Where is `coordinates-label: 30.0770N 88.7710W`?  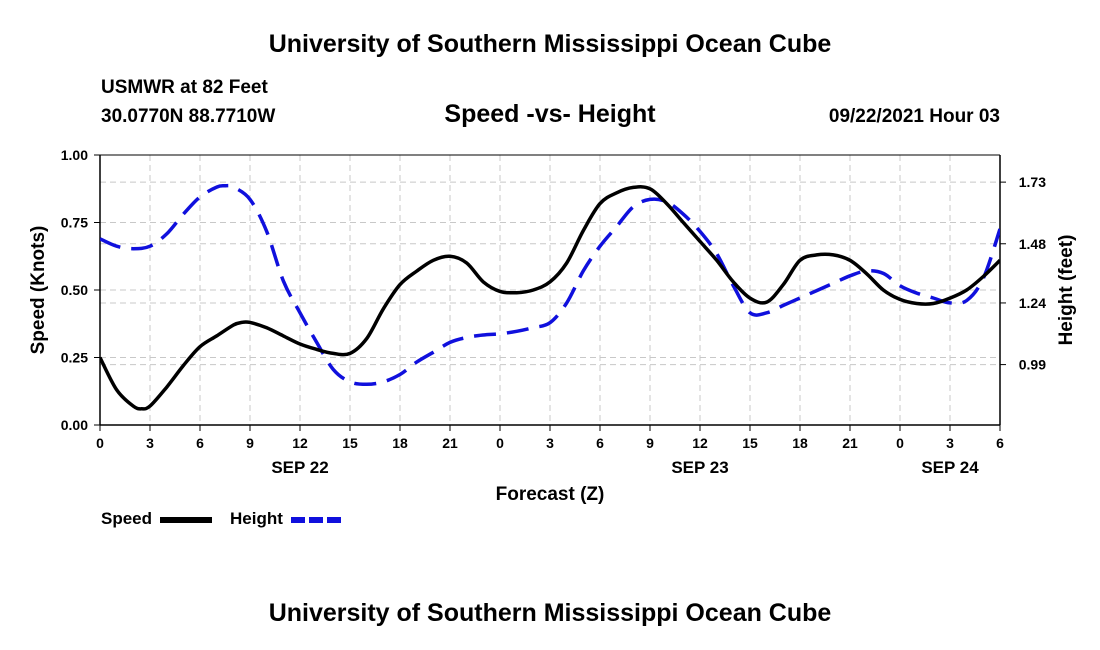
coordinates-label: 30.0770N 88.7710W is located at coordinates (188, 116).